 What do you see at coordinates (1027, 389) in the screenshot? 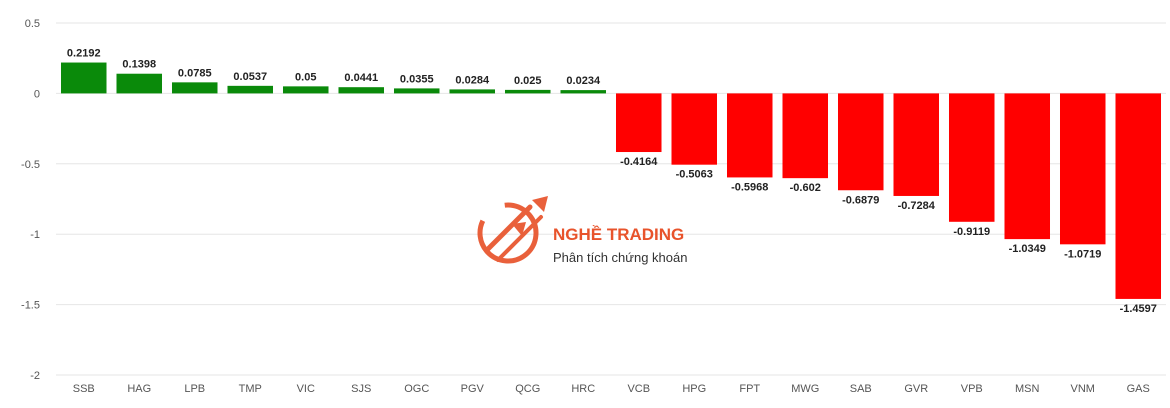
I see `x-tick-label: MSN` at bounding box center [1027, 389].